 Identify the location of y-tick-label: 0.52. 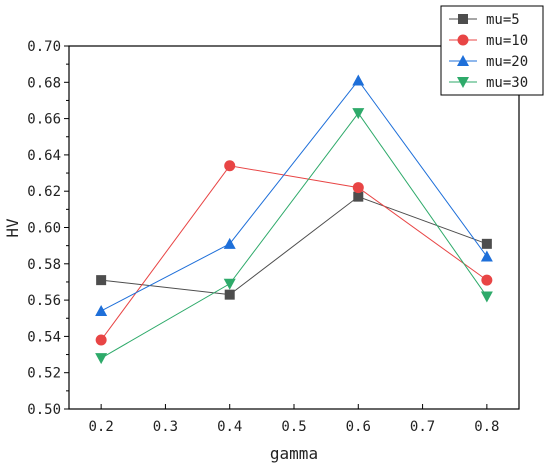
(44, 374).